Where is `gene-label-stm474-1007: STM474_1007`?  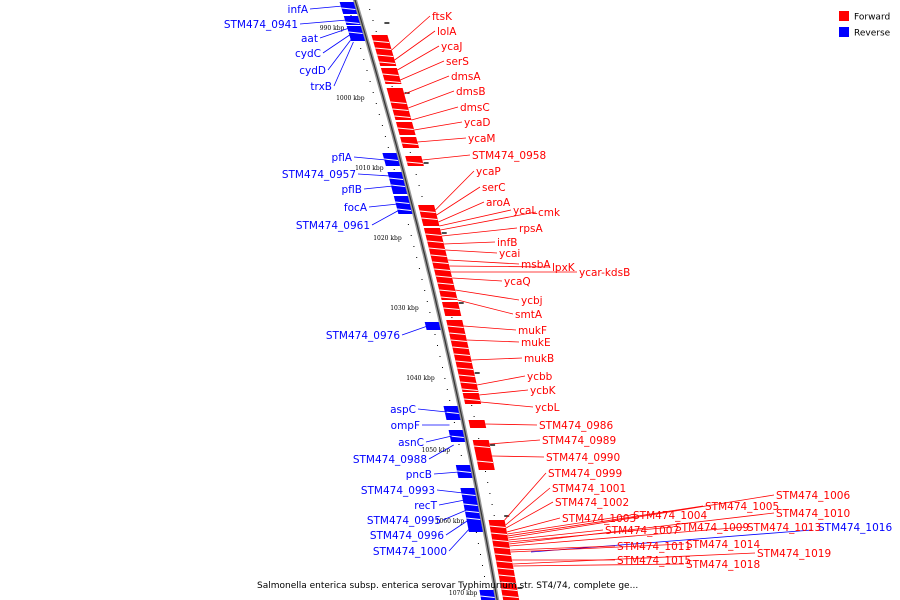 gene-label-stm474-1007: STM474_1007 is located at coordinates (642, 531).